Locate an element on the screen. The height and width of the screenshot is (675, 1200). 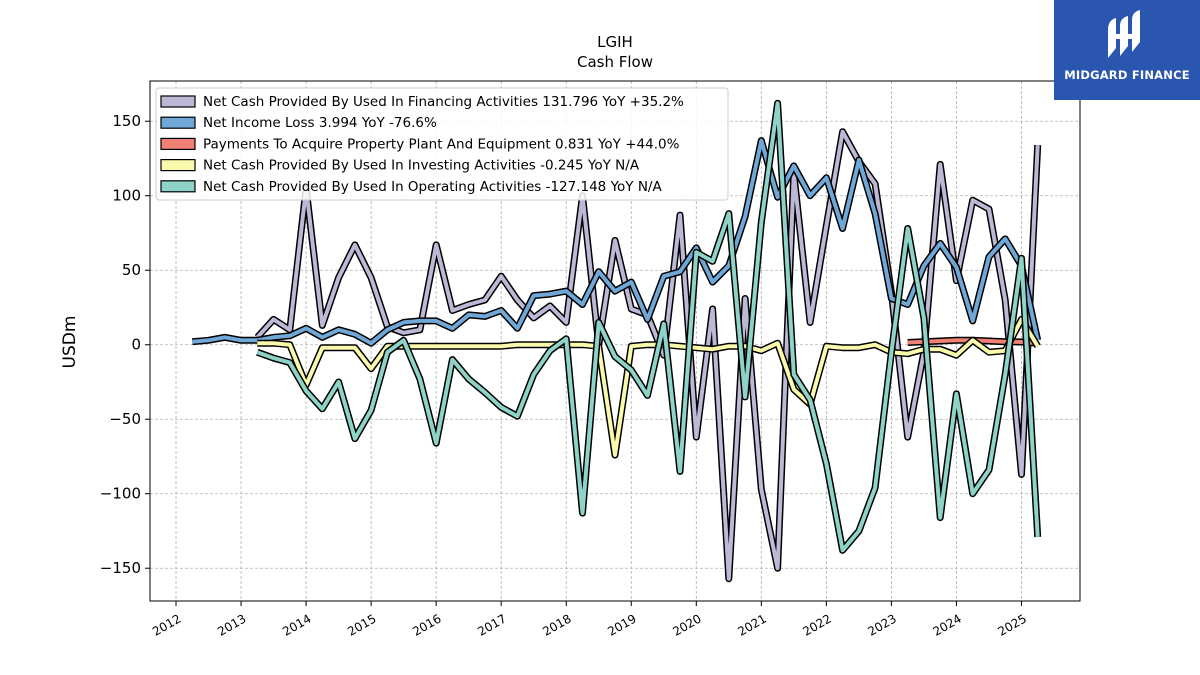
y-tick-label: −100 is located at coordinates (120, 494).